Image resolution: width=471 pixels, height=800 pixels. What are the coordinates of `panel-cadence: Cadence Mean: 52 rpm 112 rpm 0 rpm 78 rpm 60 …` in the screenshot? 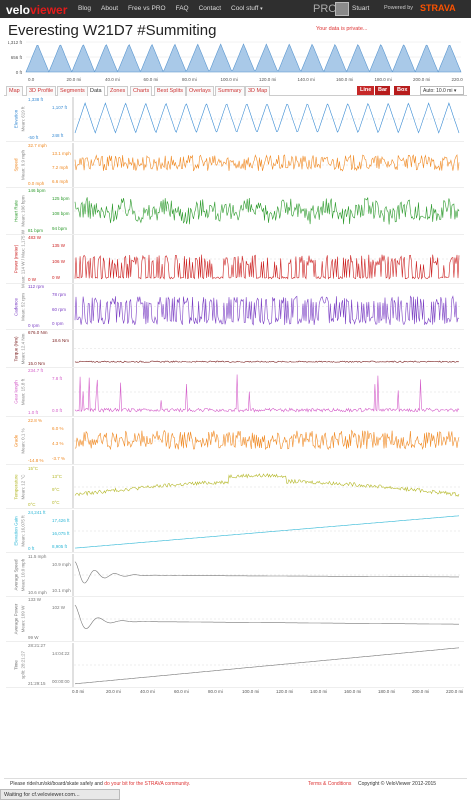 It's located at (234, 306).